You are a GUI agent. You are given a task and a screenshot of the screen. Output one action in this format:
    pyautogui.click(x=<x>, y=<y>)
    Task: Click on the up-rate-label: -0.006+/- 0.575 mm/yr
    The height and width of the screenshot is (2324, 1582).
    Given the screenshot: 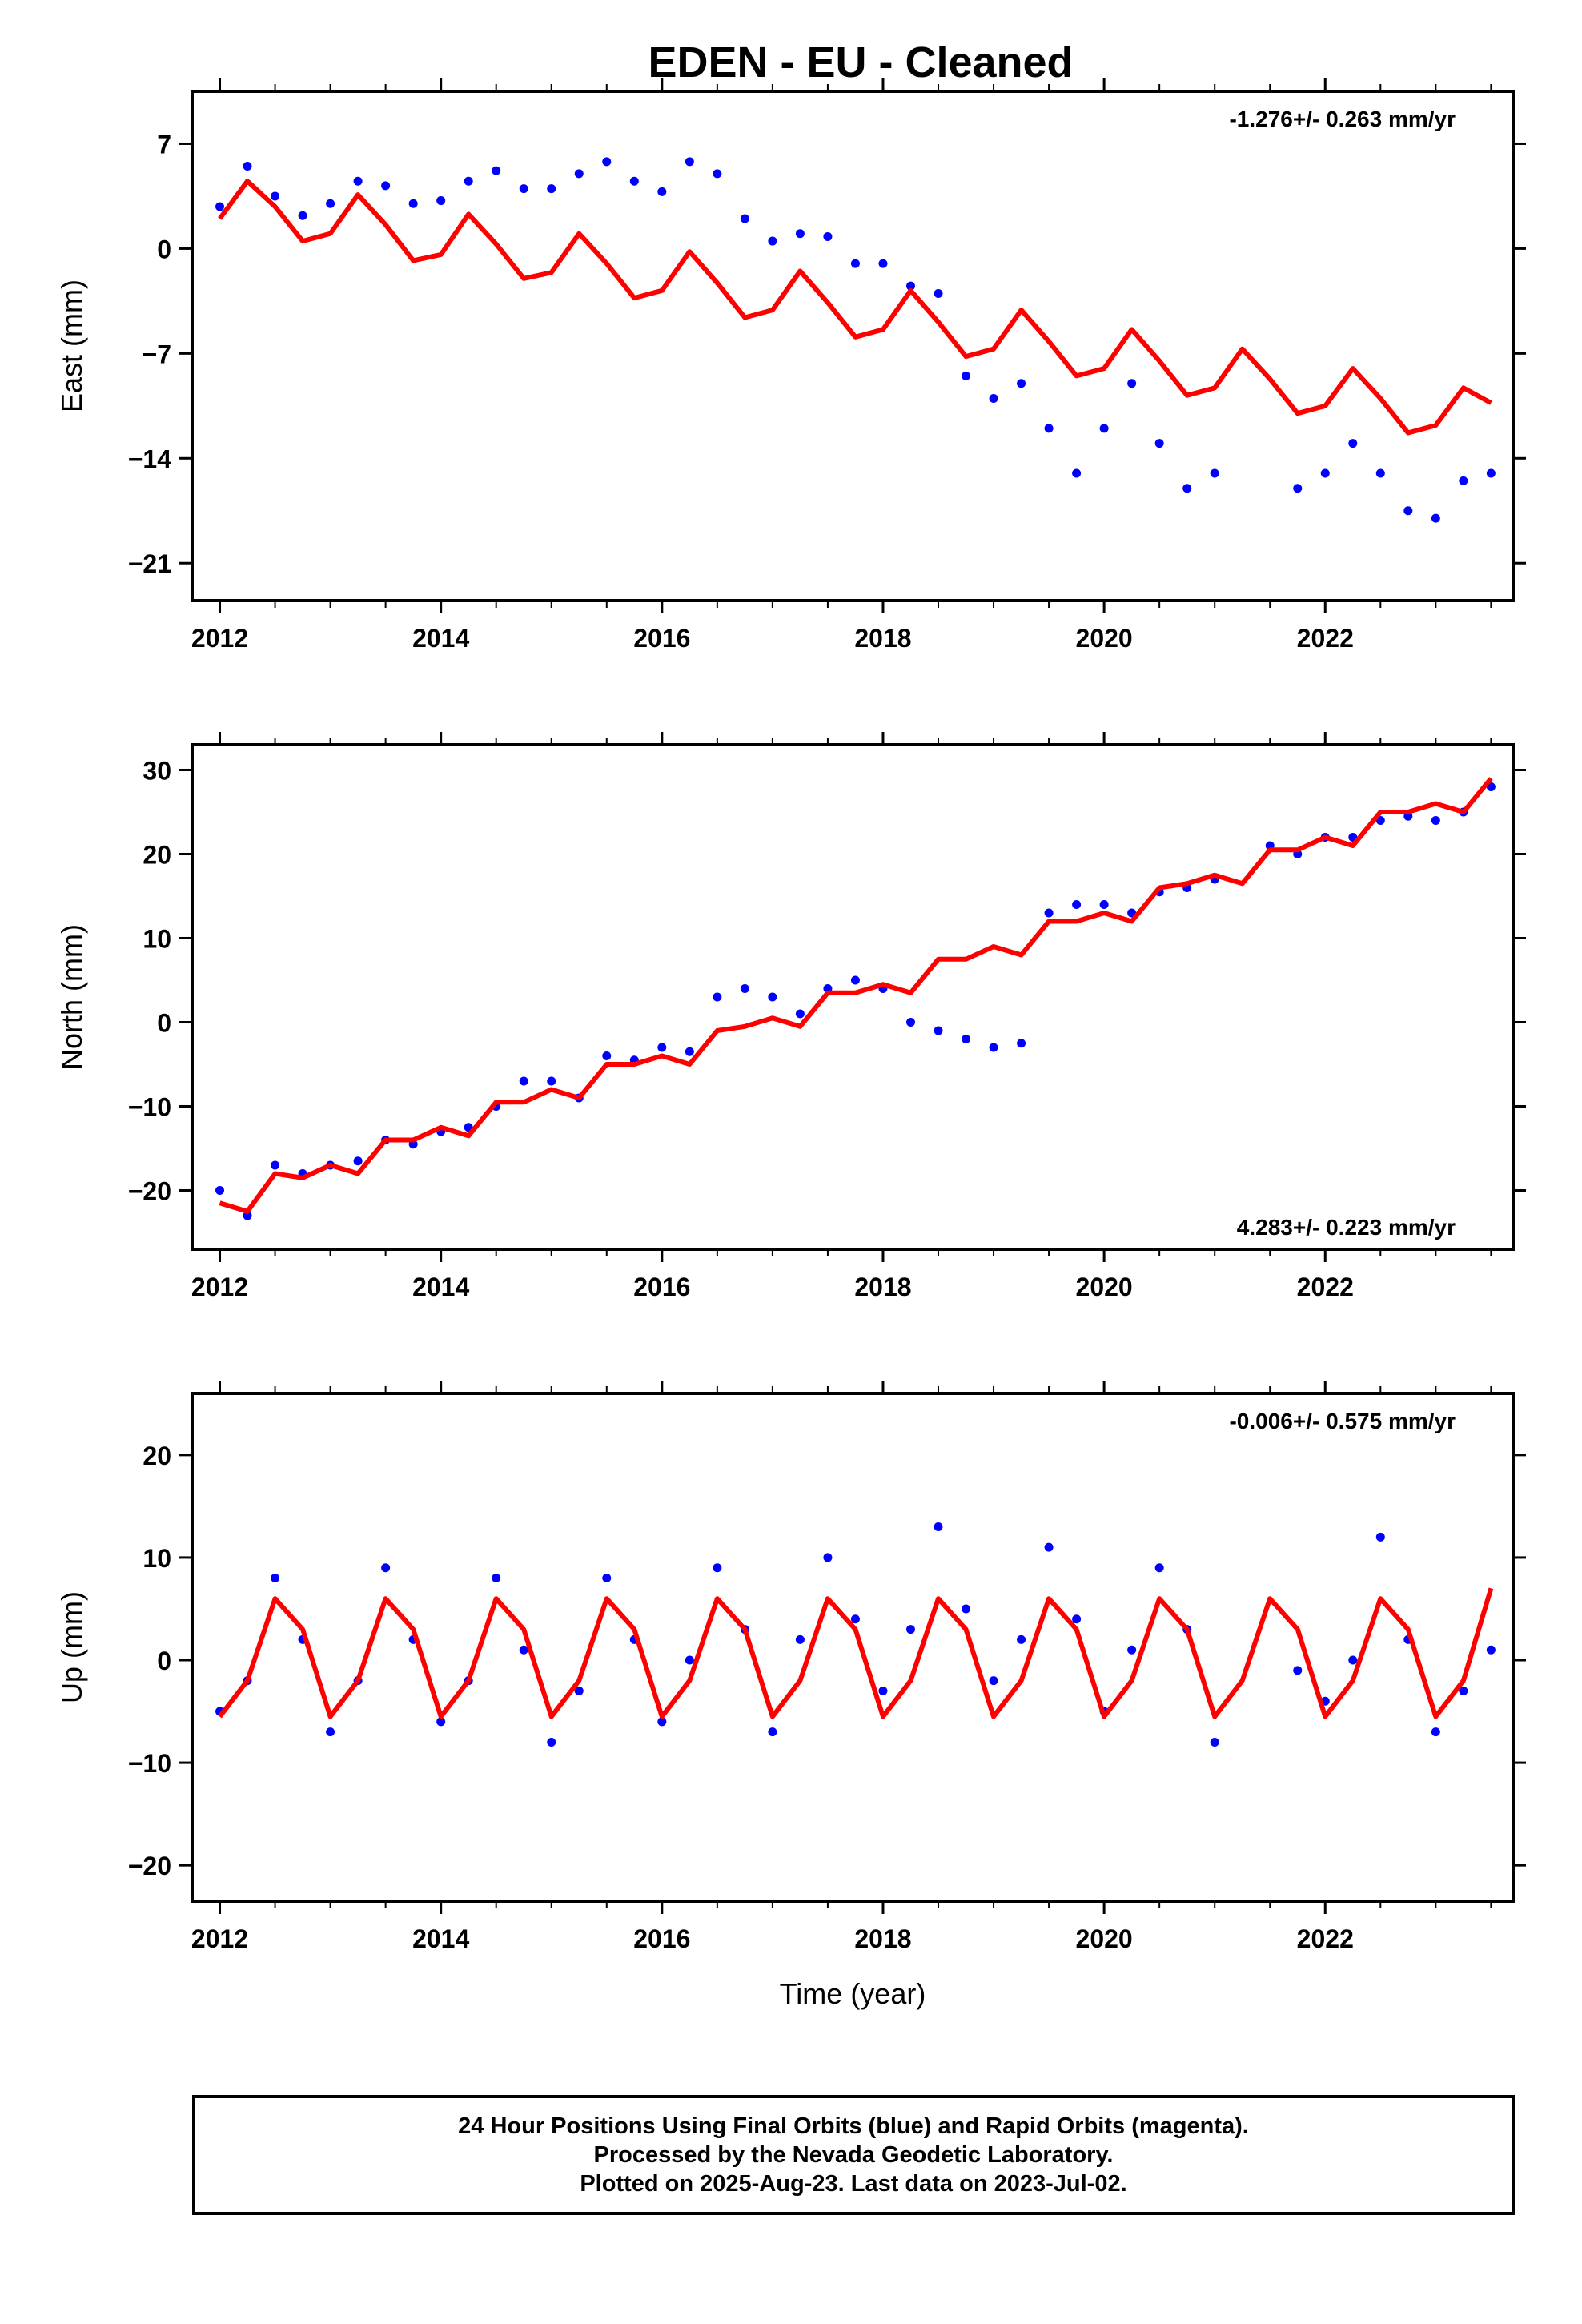 What is the action you would take?
    pyautogui.click(x=1342, y=1421)
    